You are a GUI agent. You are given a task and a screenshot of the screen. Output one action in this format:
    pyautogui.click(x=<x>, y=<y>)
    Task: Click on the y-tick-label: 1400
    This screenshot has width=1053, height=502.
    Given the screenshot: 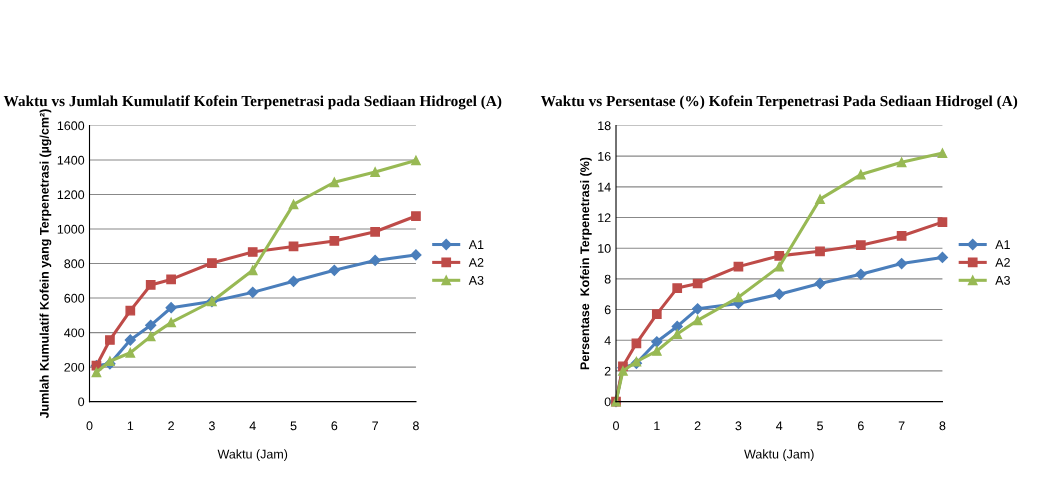 What is the action you would take?
    pyautogui.click(x=71, y=160)
    